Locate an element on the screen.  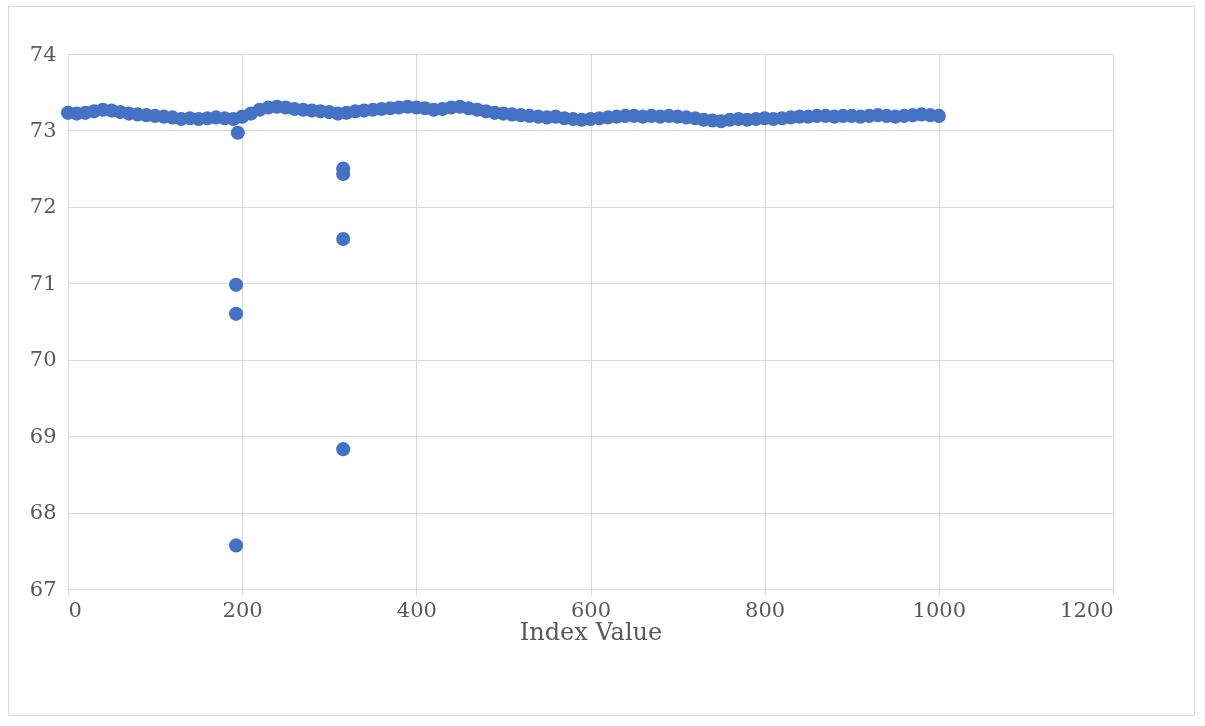
y-tick-label: 68 is located at coordinates (43, 512).